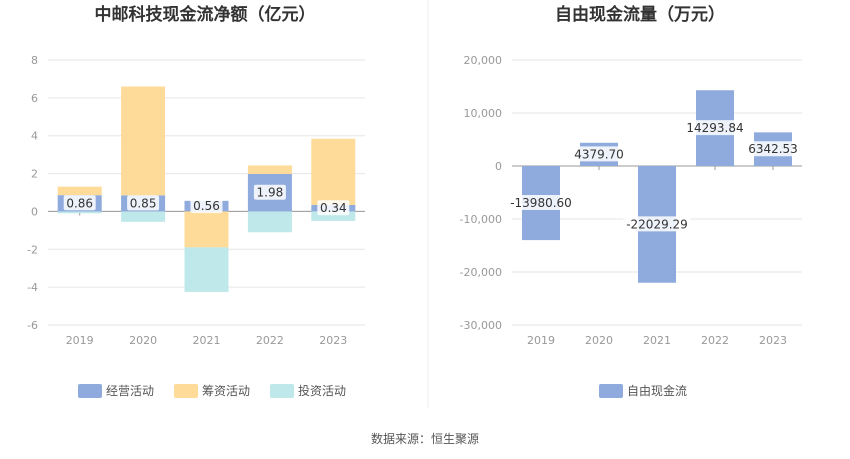 This screenshot has width=850, height=459. What do you see at coordinates (34, 98) in the screenshot?
I see `y-tick-label: 6` at bounding box center [34, 98].